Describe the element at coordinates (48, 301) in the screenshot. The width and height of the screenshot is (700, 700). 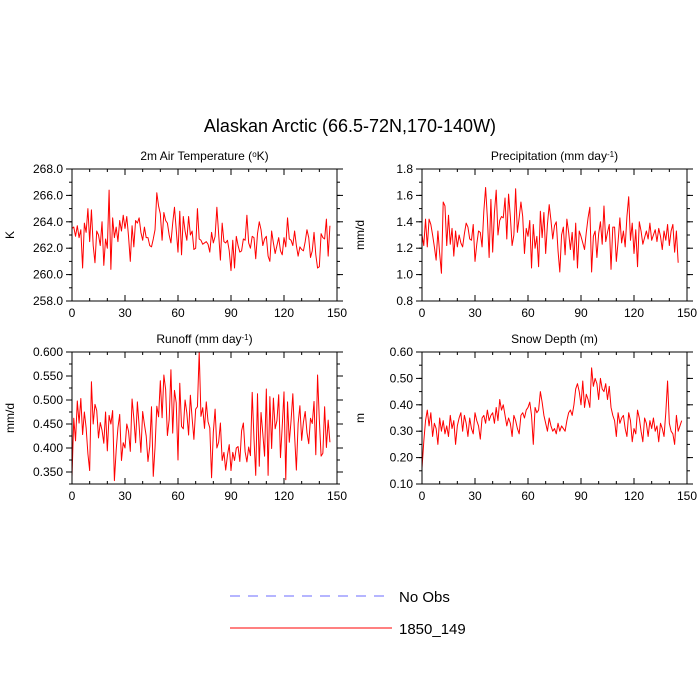
I see `y-tick-label: 258.0` at that location.